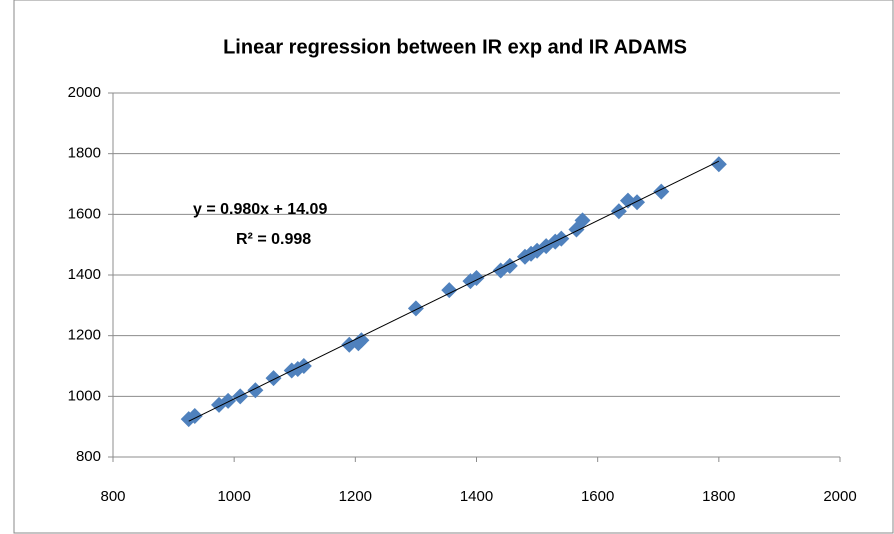 Image resolution: width=894 pixels, height=534 pixels. Describe the element at coordinates (84, 92) in the screenshot. I see `y-tick-label: 2000` at that location.